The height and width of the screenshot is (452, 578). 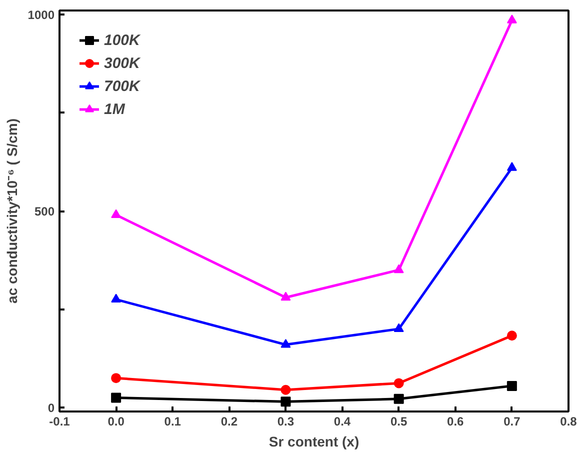 I want to click on x-tick-label: 0.7, so click(x=512, y=421).